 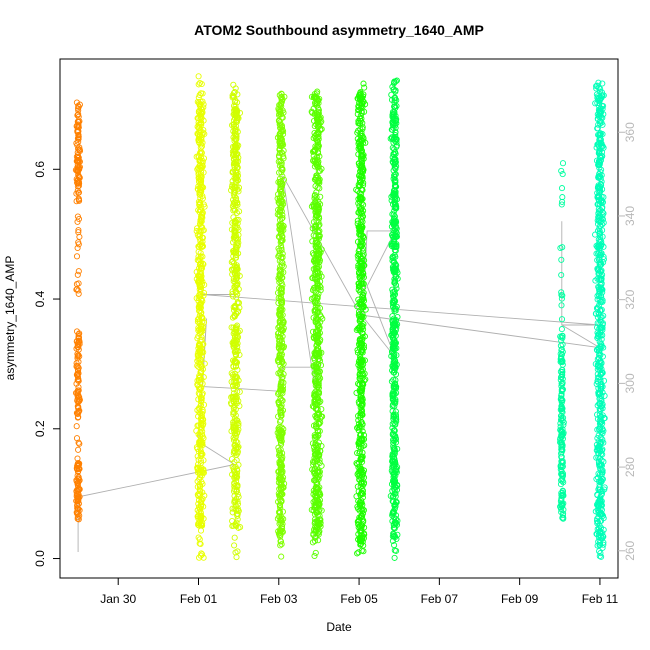 What do you see at coordinates (630, 299) in the screenshot?
I see `right-y-tick-label: 320` at bounding box center [630, 299].